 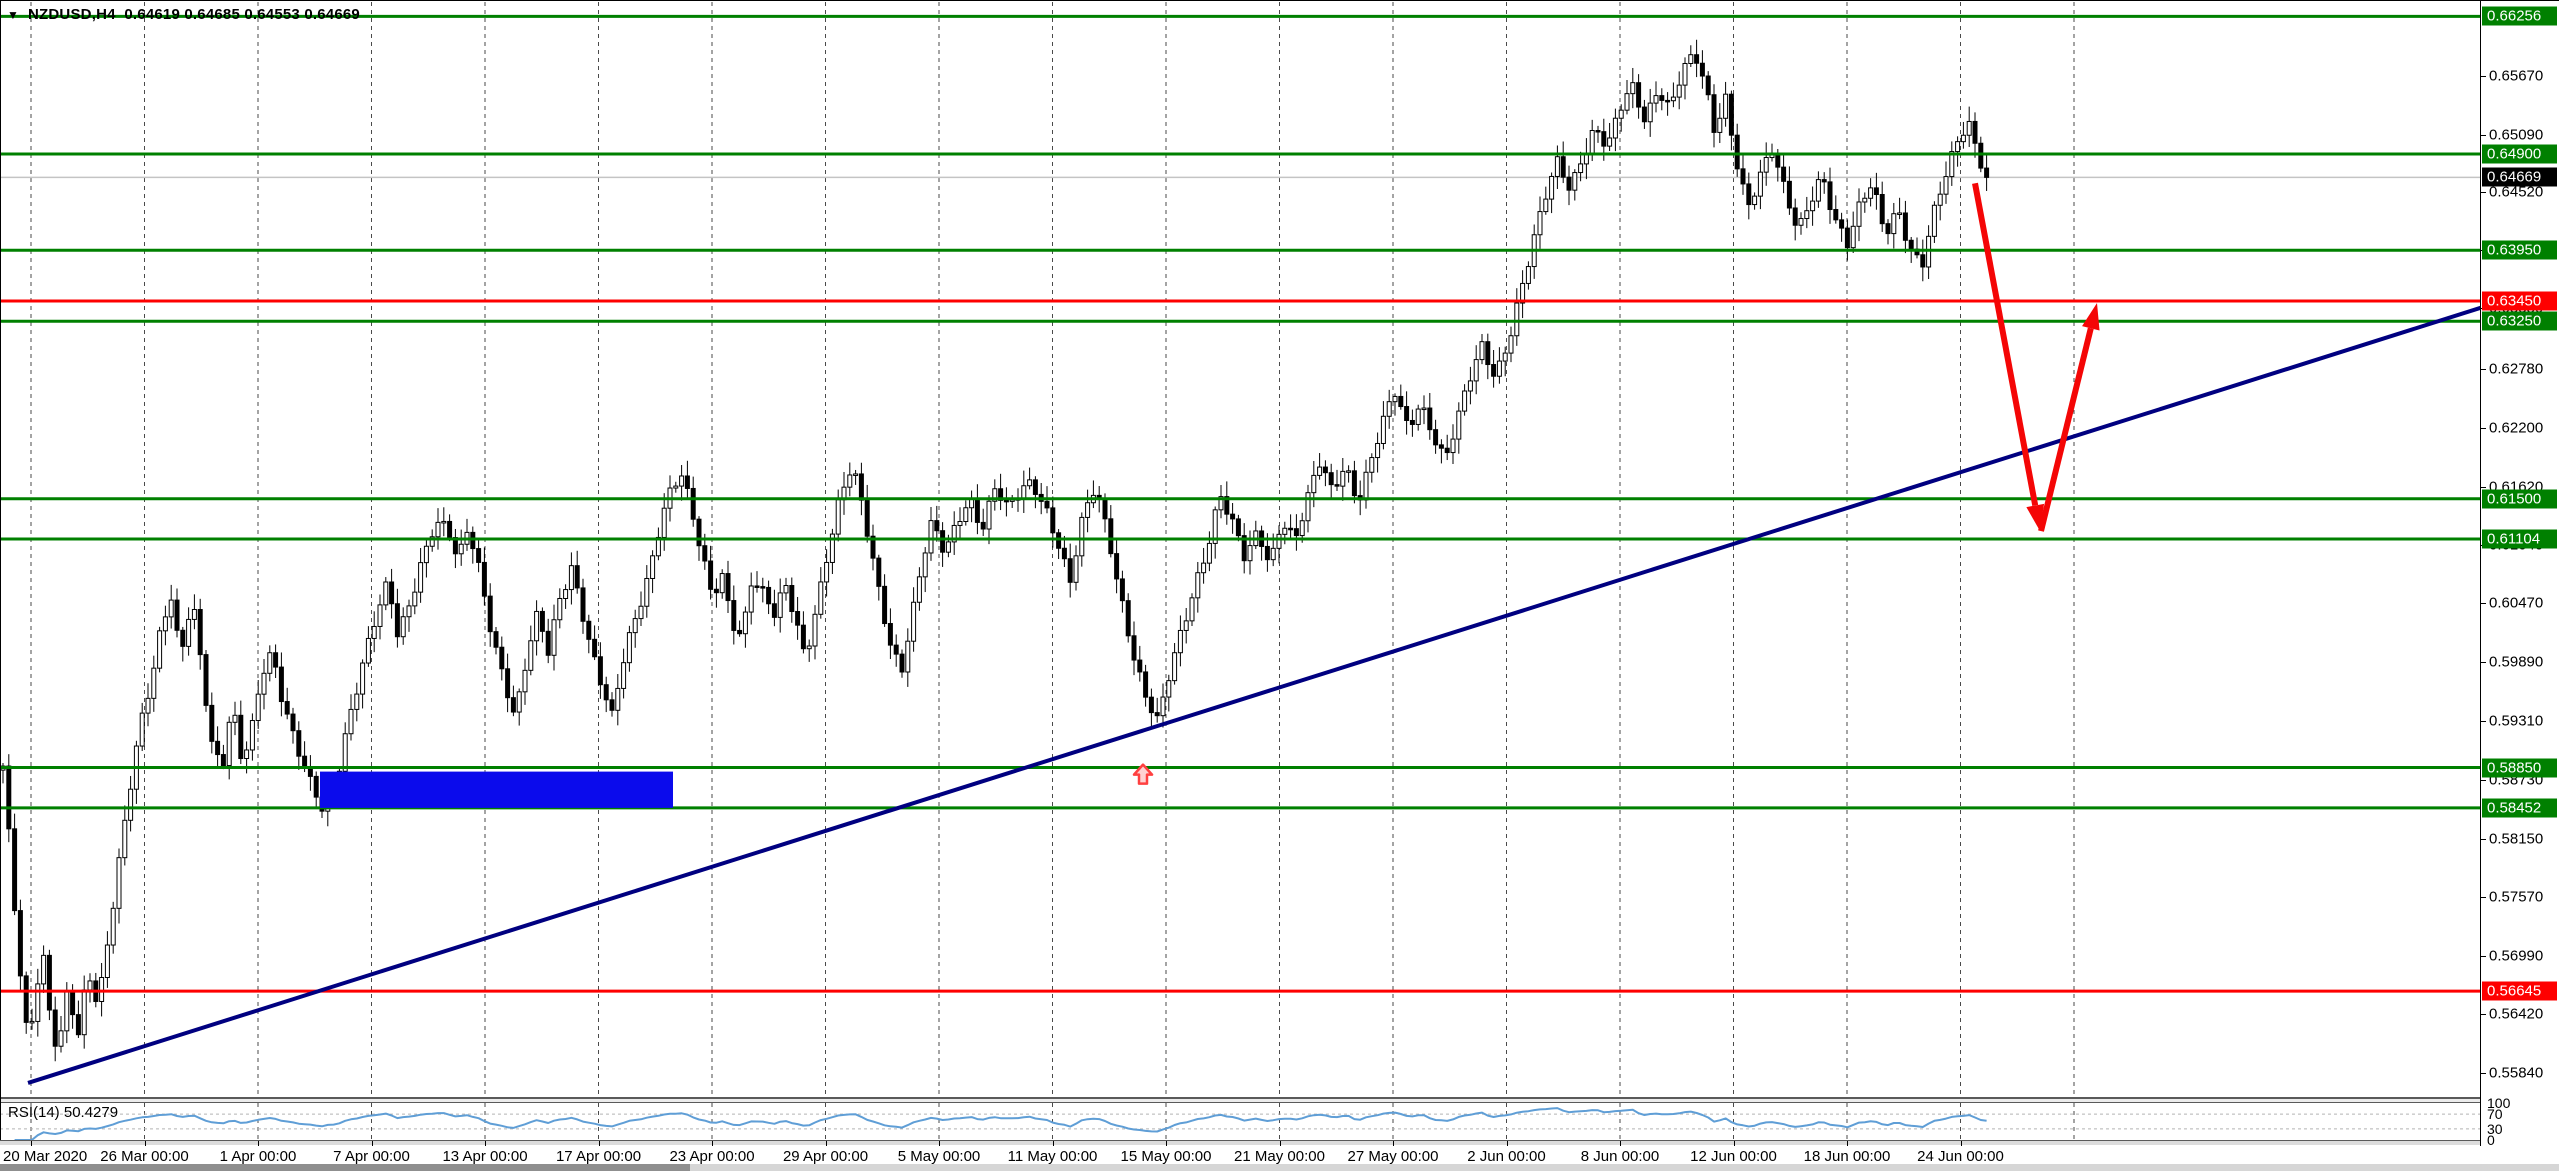 I want to click on rsi-scale-label: 30, so click(x=2495, y=1128).